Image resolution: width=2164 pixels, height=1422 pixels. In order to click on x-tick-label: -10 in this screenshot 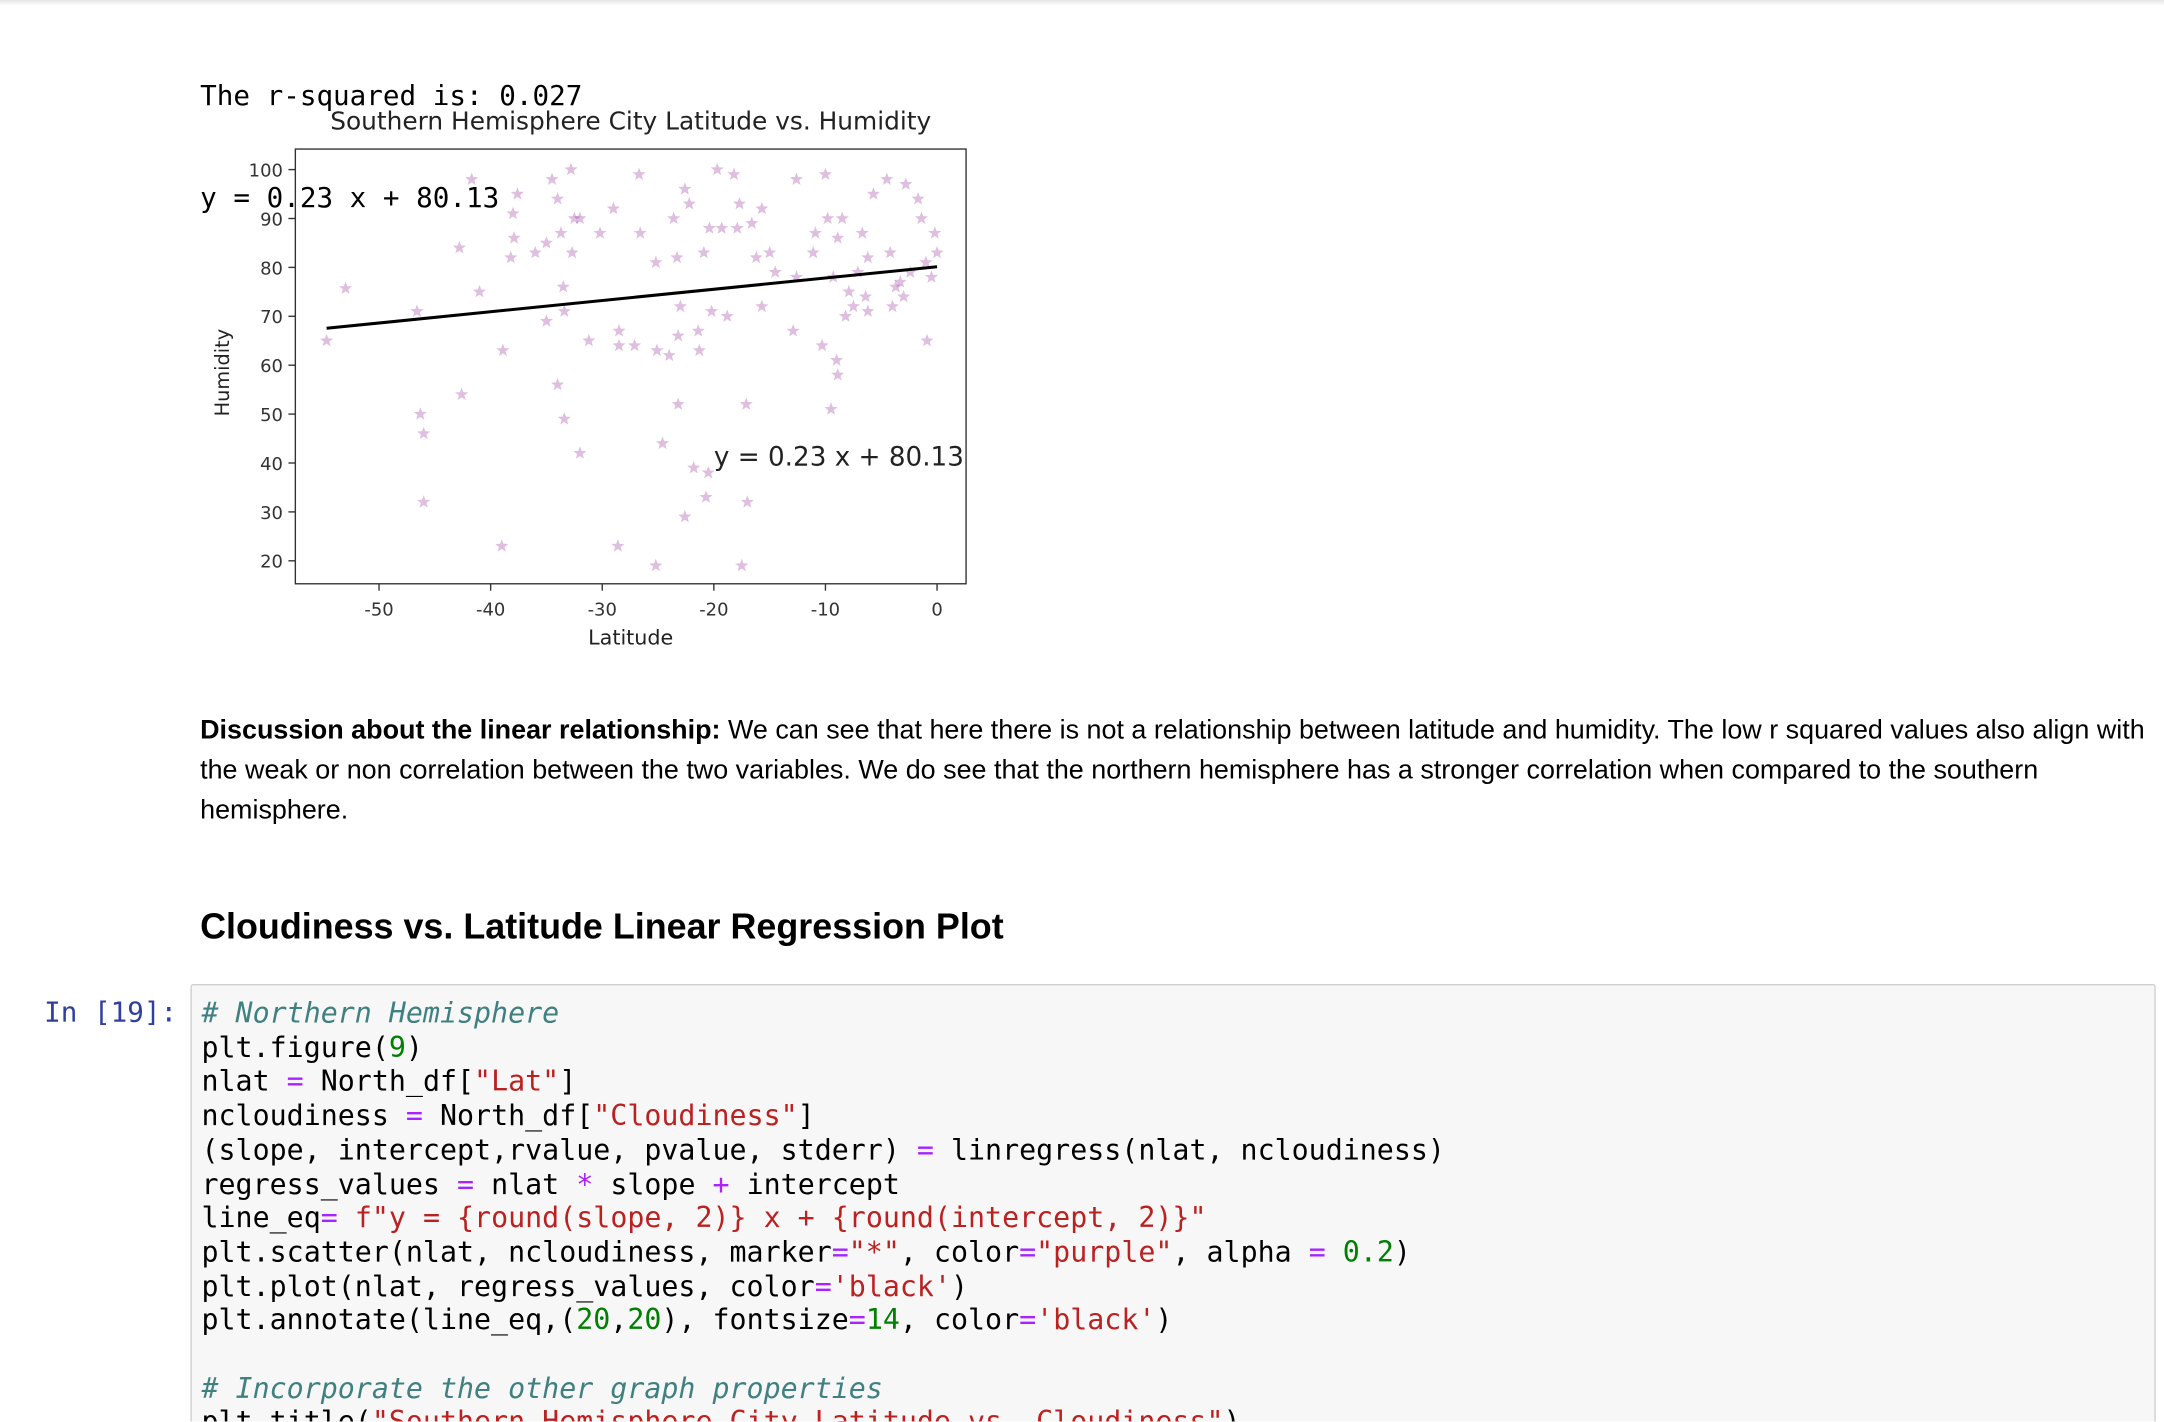, I will do `click(825, 610)`.